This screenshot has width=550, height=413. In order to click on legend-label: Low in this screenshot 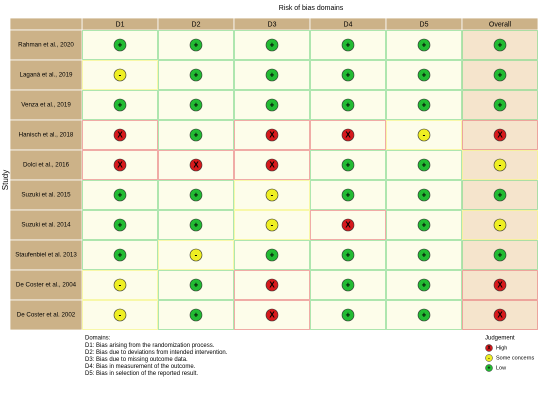, I will do `click(501, 368)`.